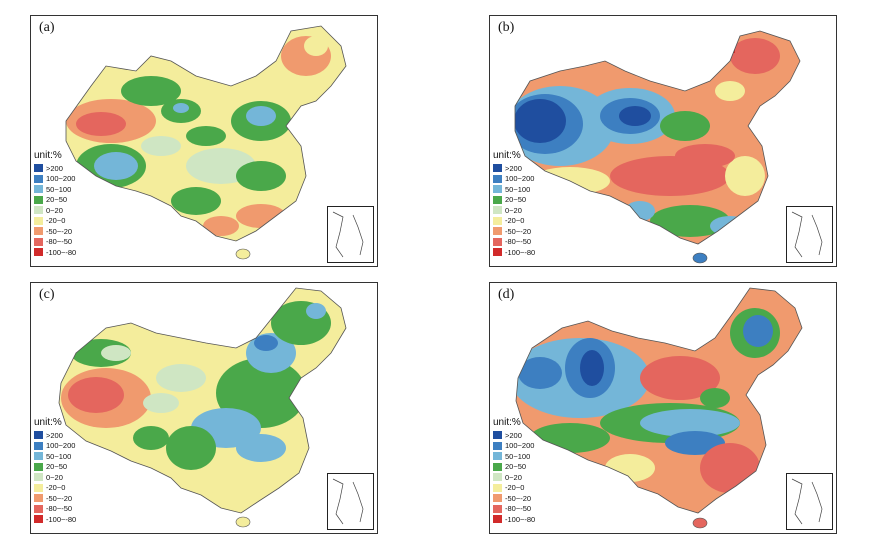 This screenshot has height=547, width=870. I want to click on panel-label: (a), so click(47, 27).